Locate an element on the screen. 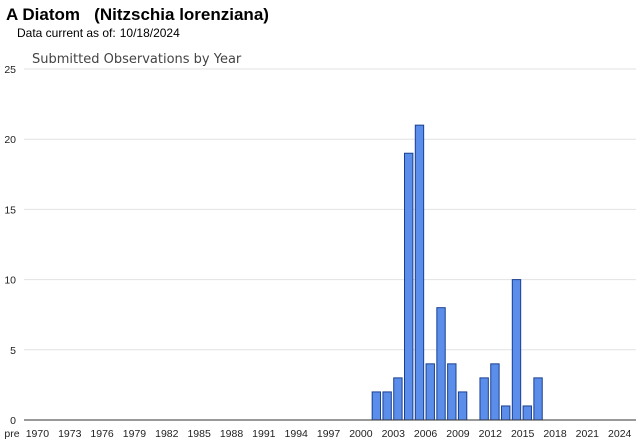  x-tick-label: 1991 is located at coordinates (264, 434).